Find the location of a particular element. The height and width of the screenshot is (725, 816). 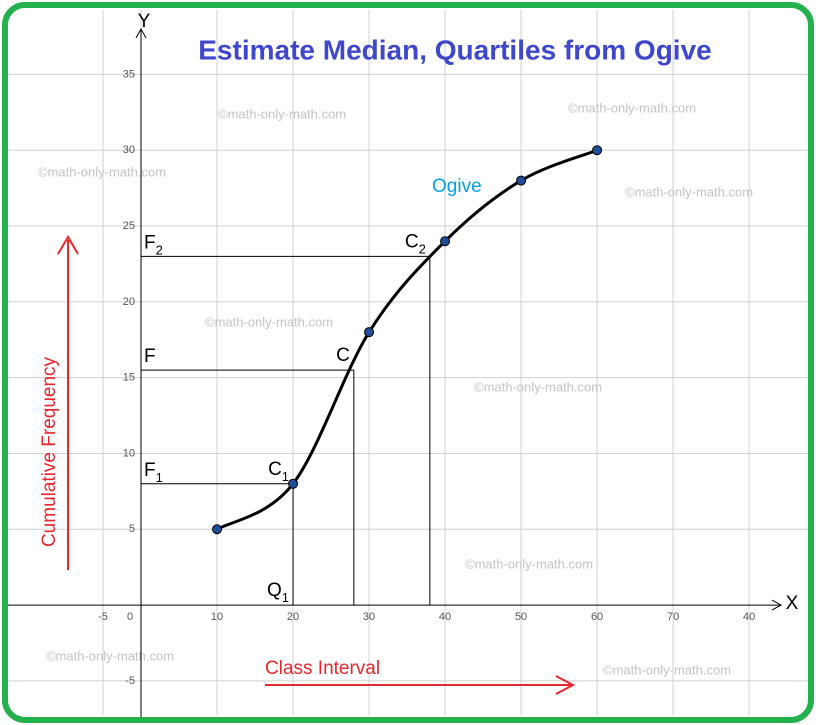

y-tick-label: 30 is located at coordinates (129, 150).